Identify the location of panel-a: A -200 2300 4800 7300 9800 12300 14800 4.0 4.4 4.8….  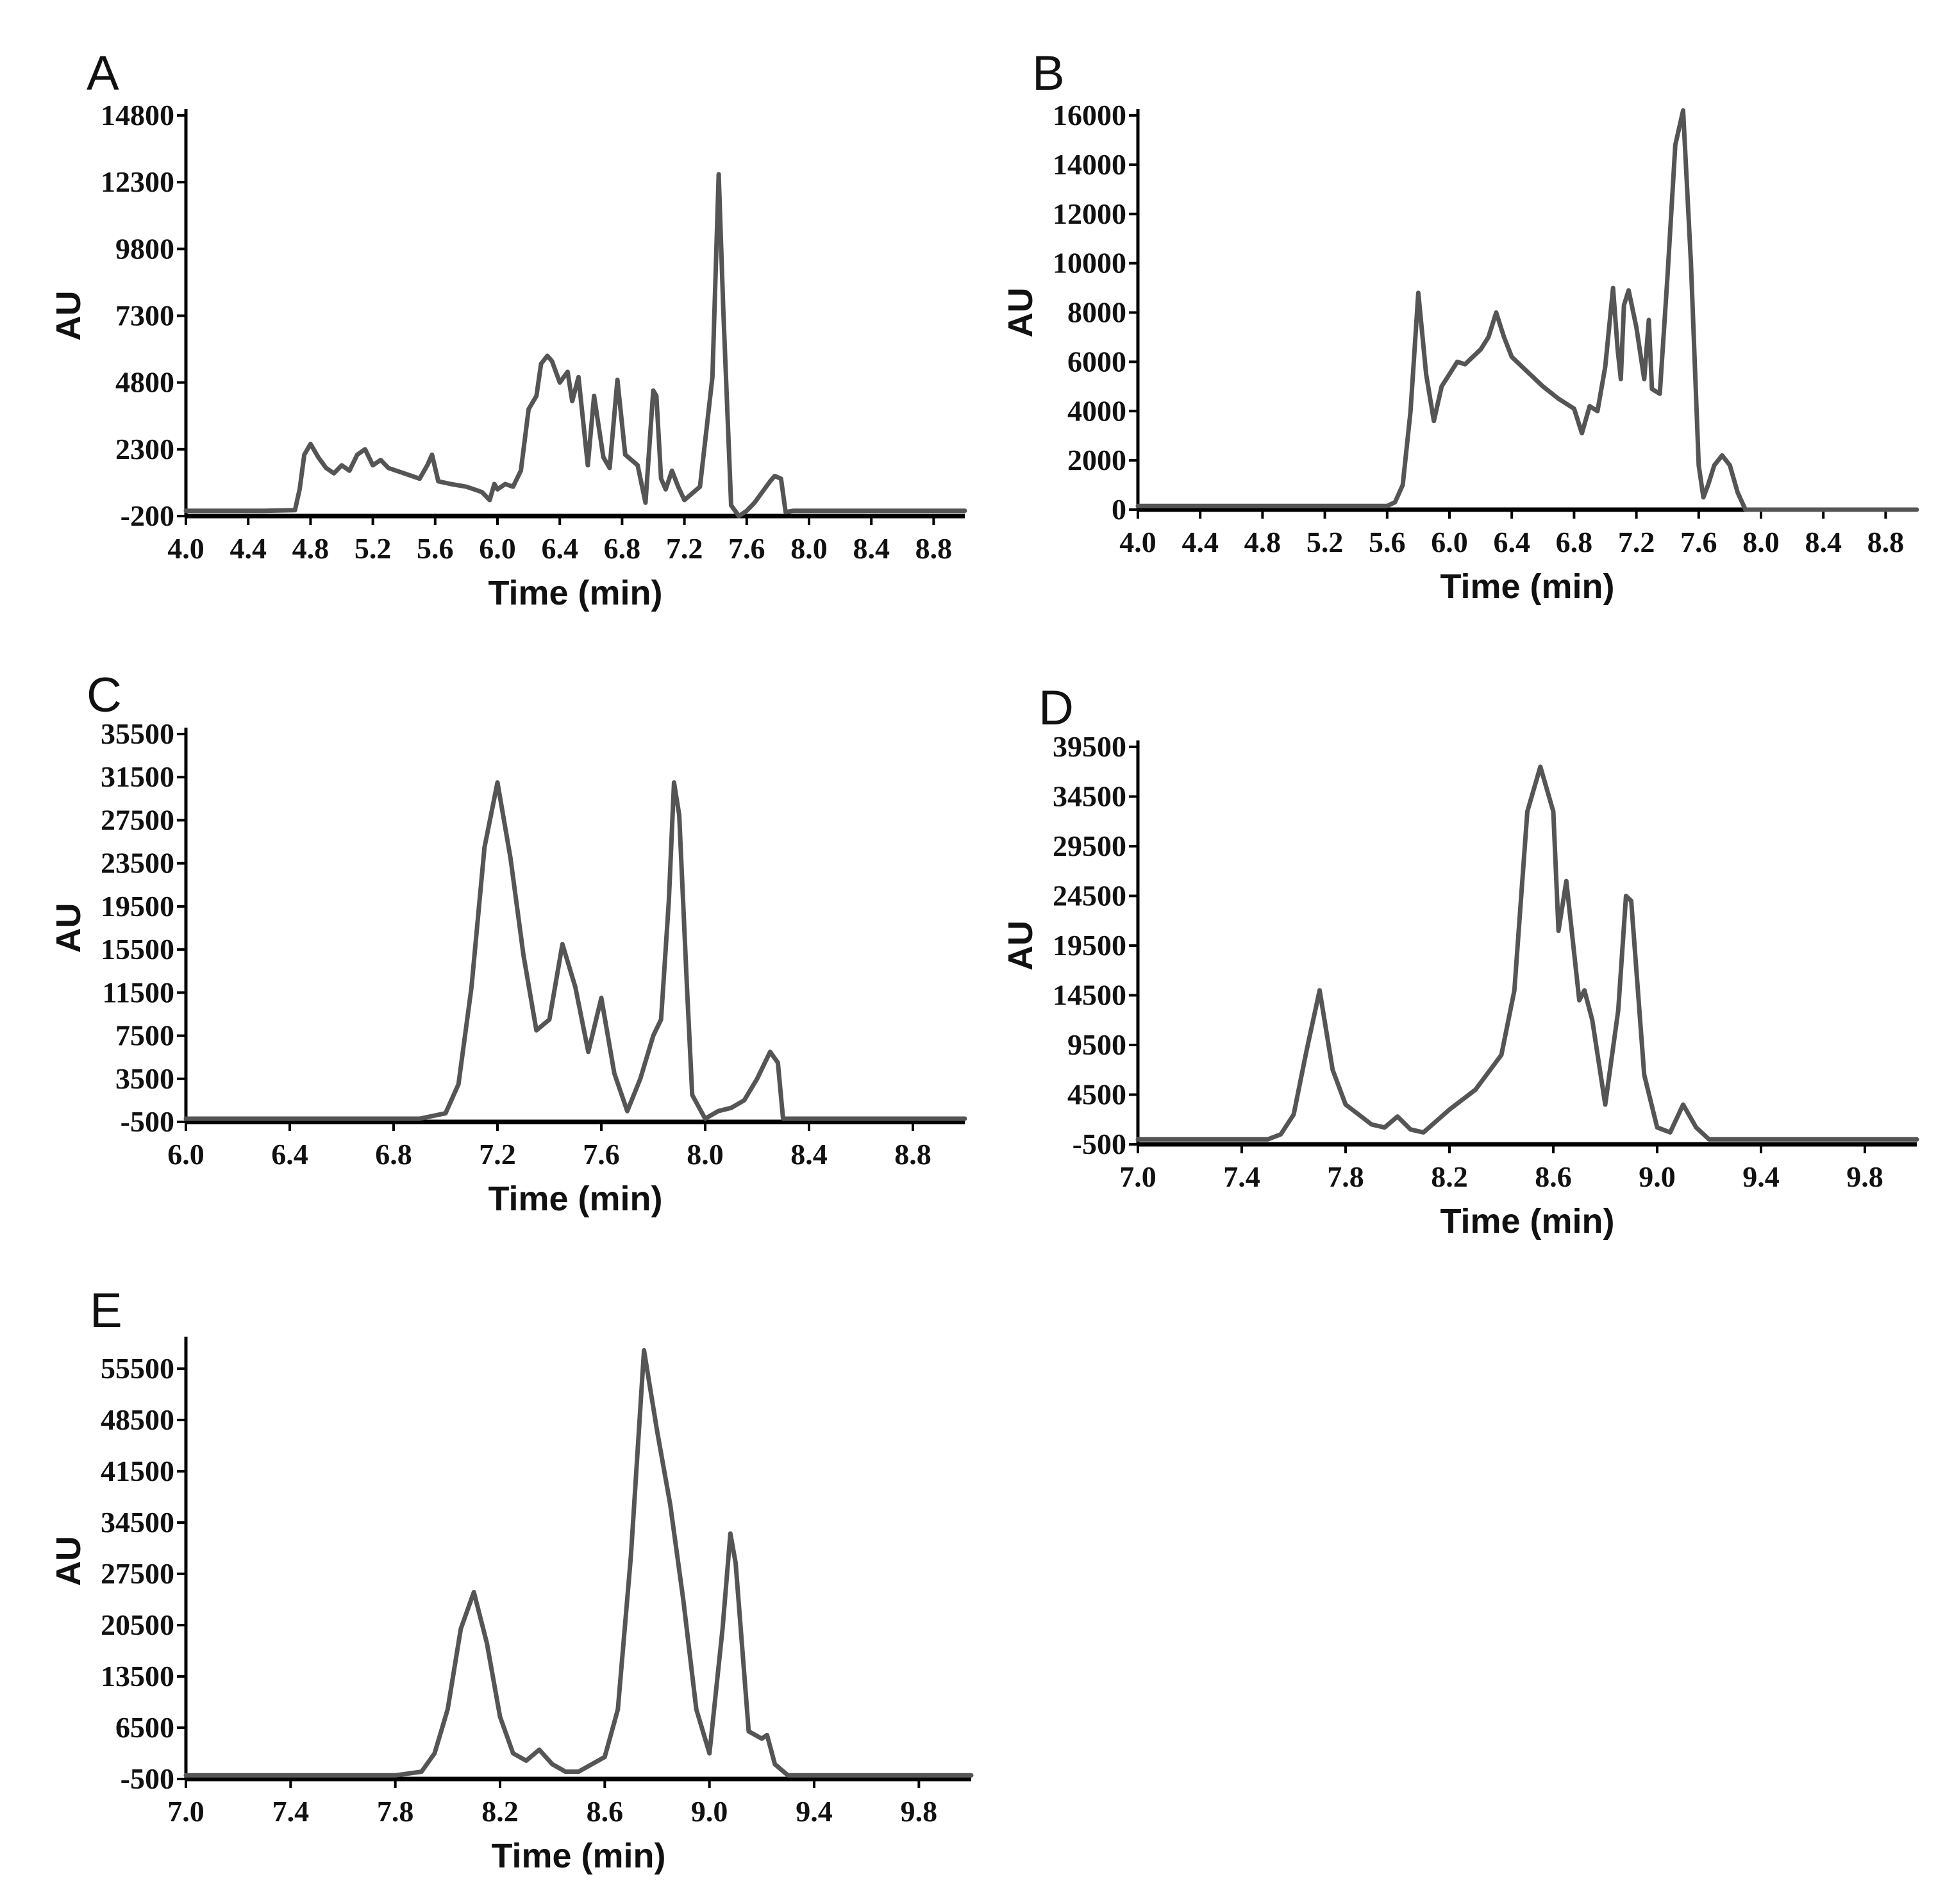
(508, 329).